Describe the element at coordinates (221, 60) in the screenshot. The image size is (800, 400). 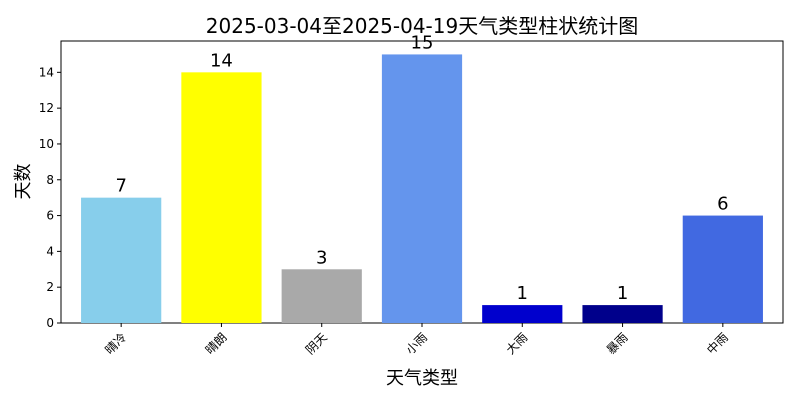
I see `bar-value-label: 14` at that location.